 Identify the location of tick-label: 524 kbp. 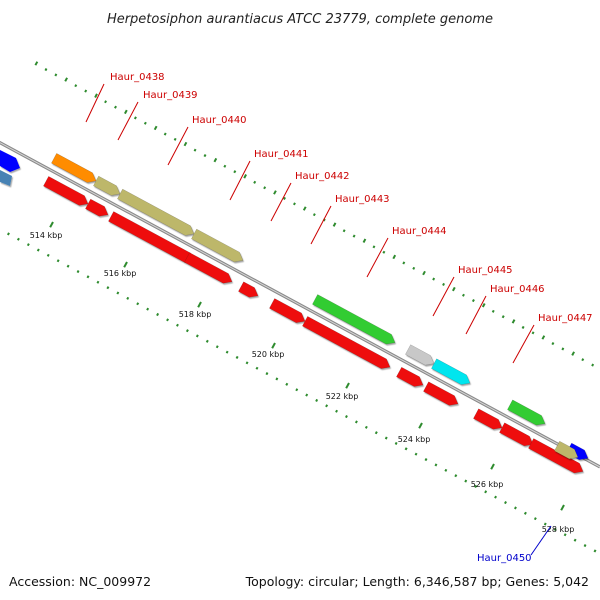
(414, 439).